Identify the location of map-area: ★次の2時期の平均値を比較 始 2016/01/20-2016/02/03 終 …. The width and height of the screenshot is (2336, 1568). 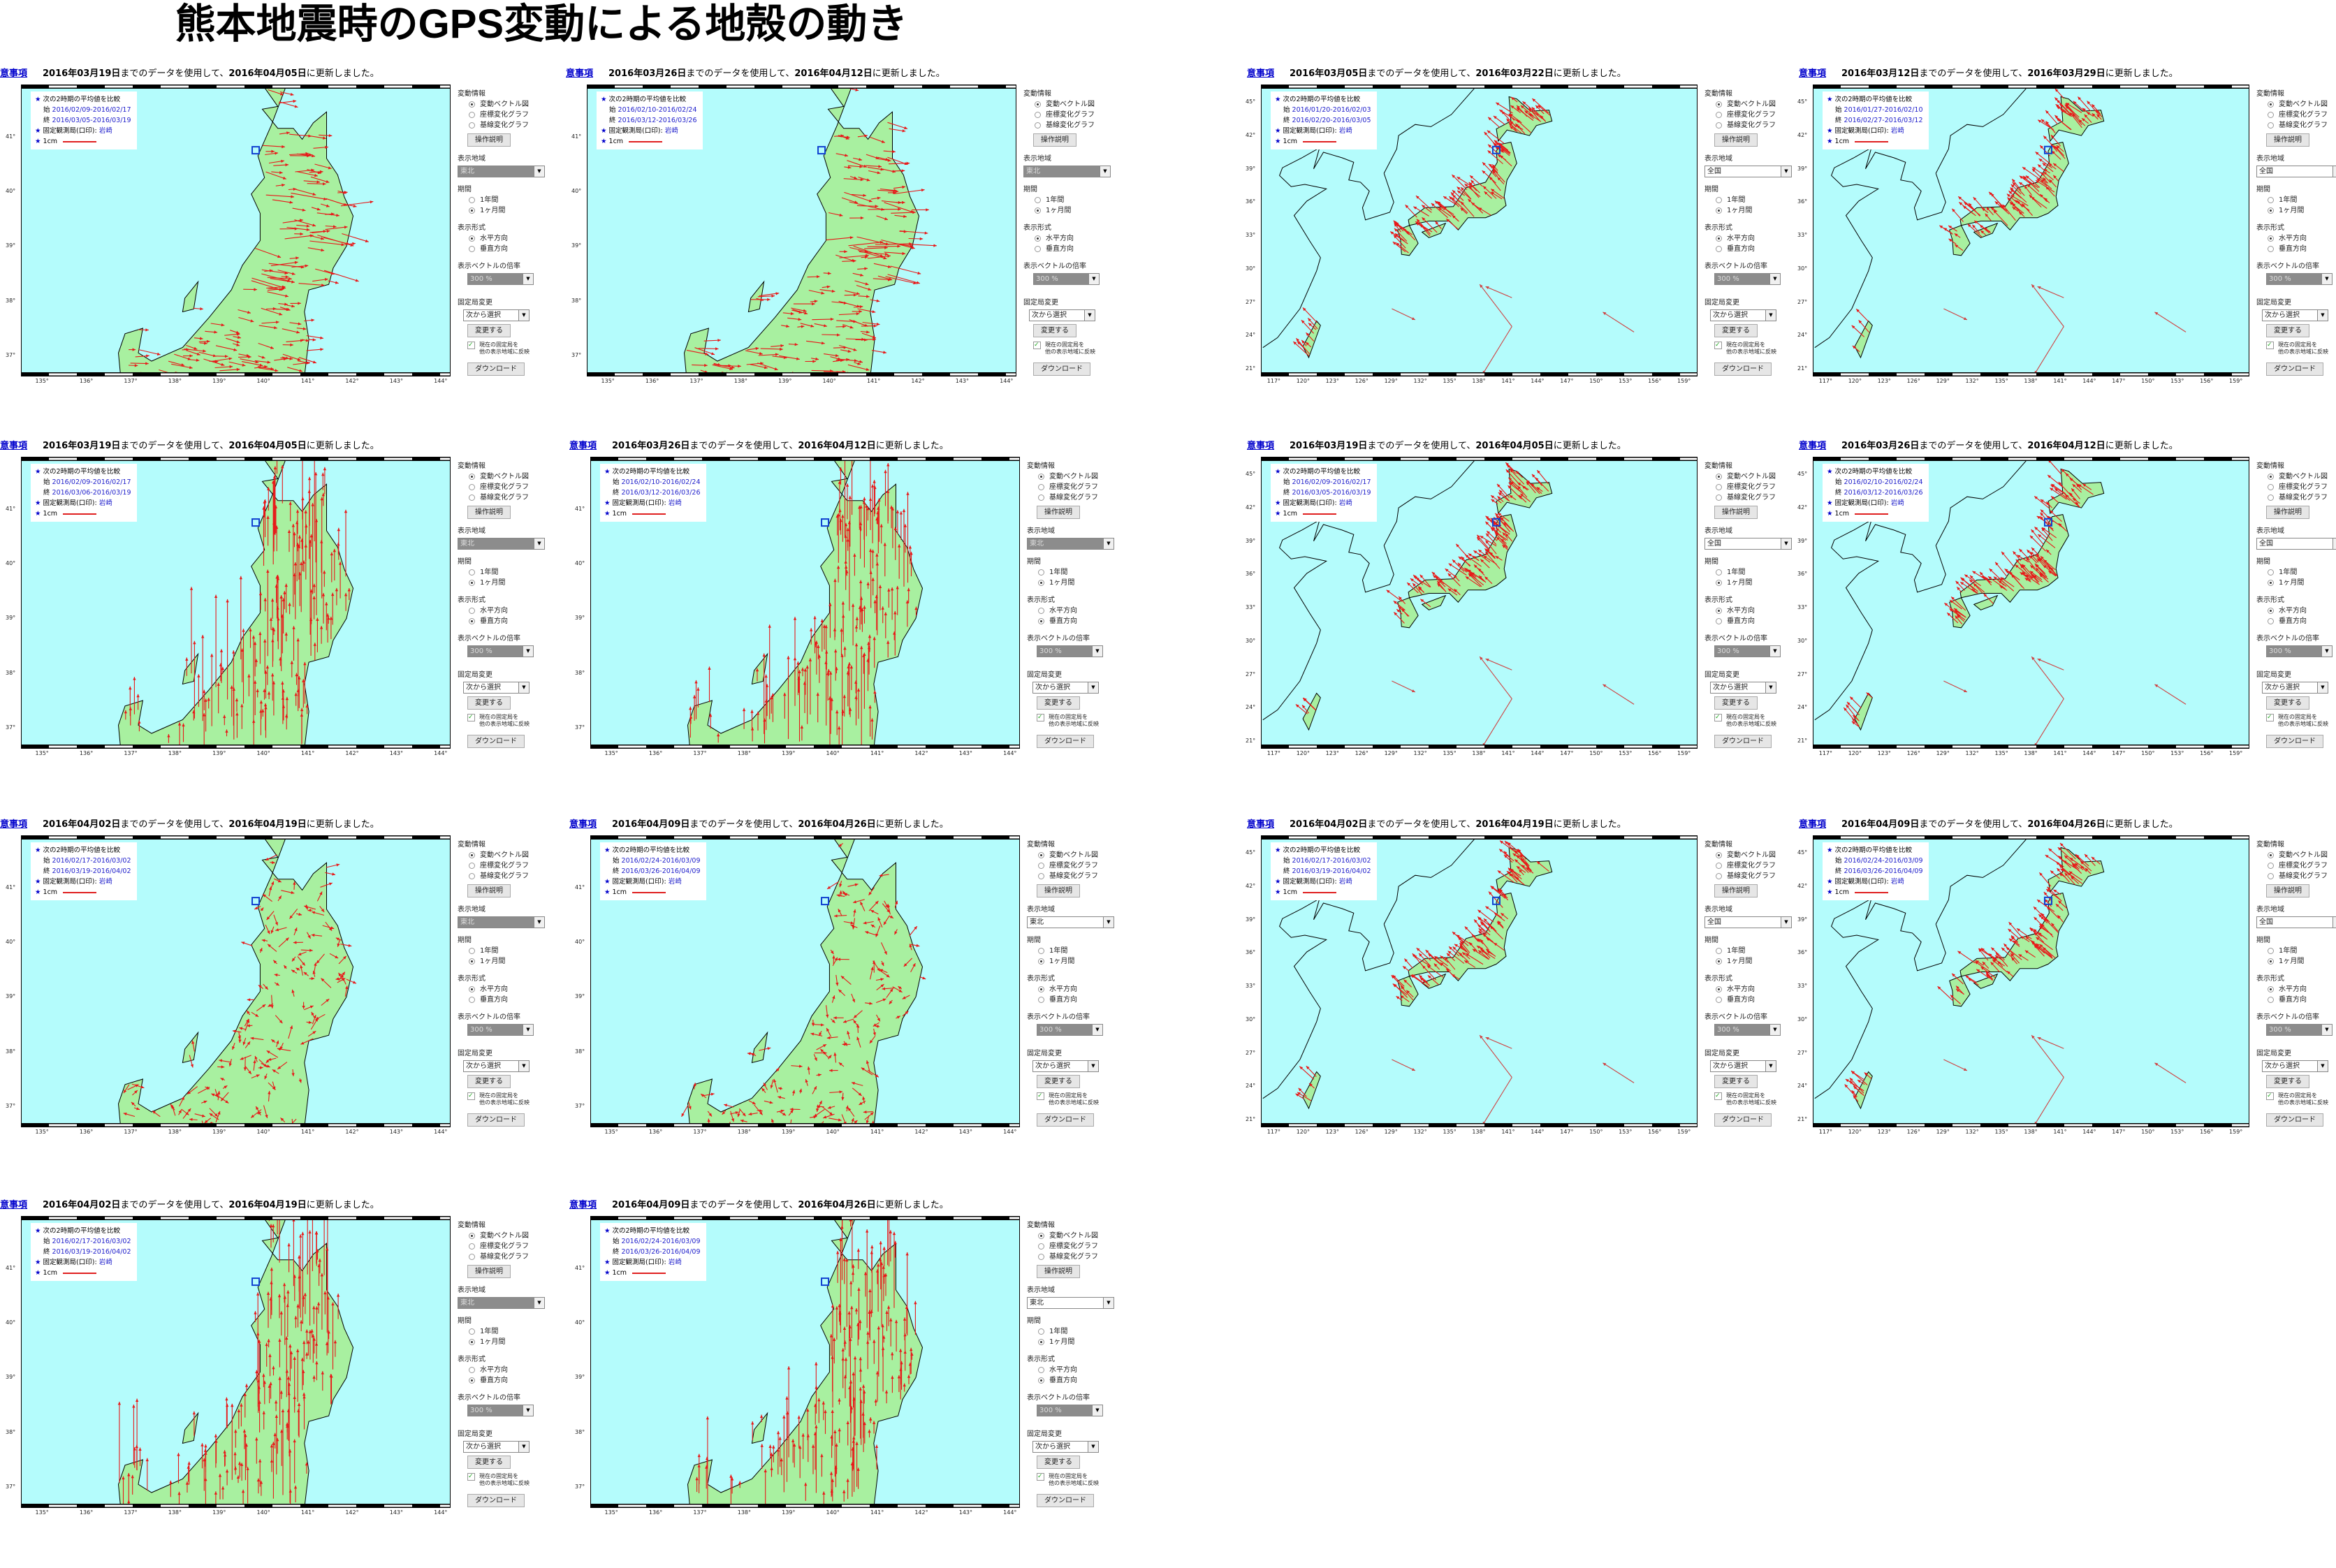
(1479, 231).